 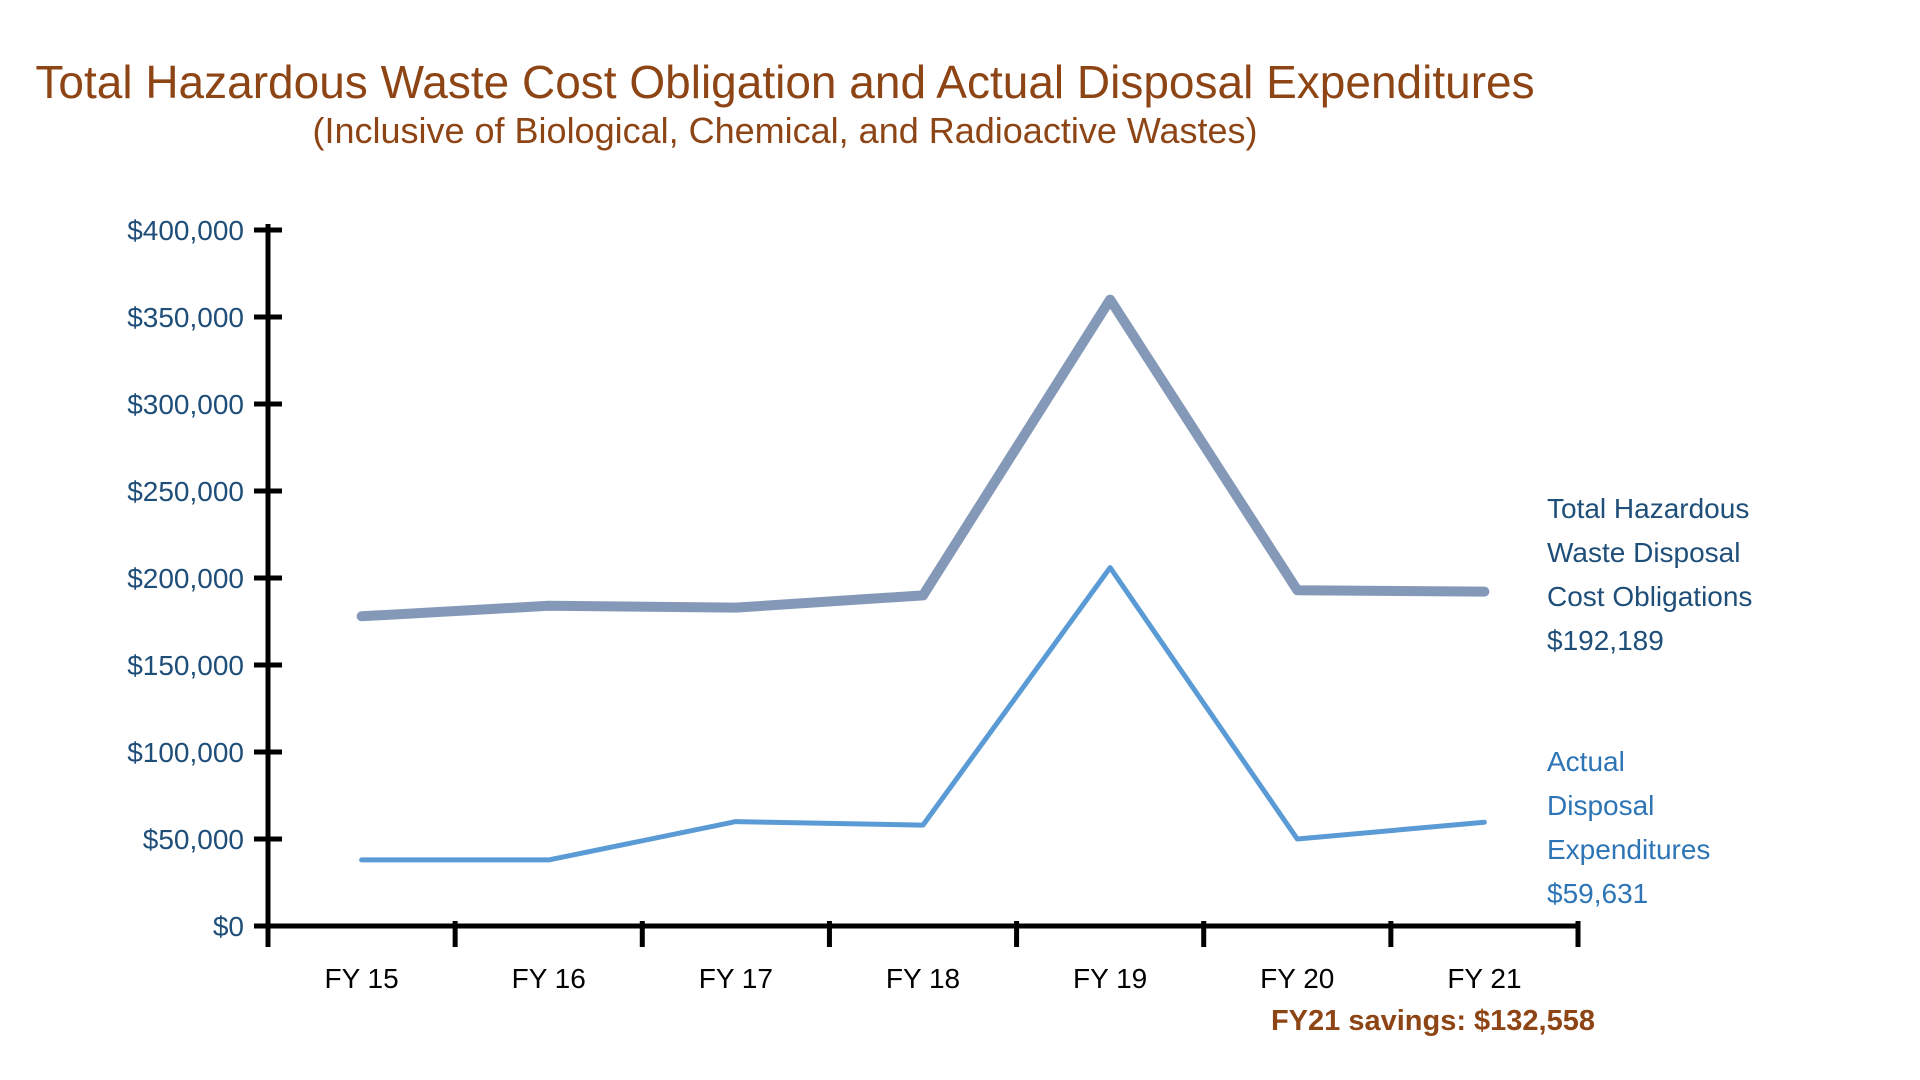 I want to click on expenditures-series-label: Actual Disposal Expenditures $59,631, so click(x=1629, y=827).